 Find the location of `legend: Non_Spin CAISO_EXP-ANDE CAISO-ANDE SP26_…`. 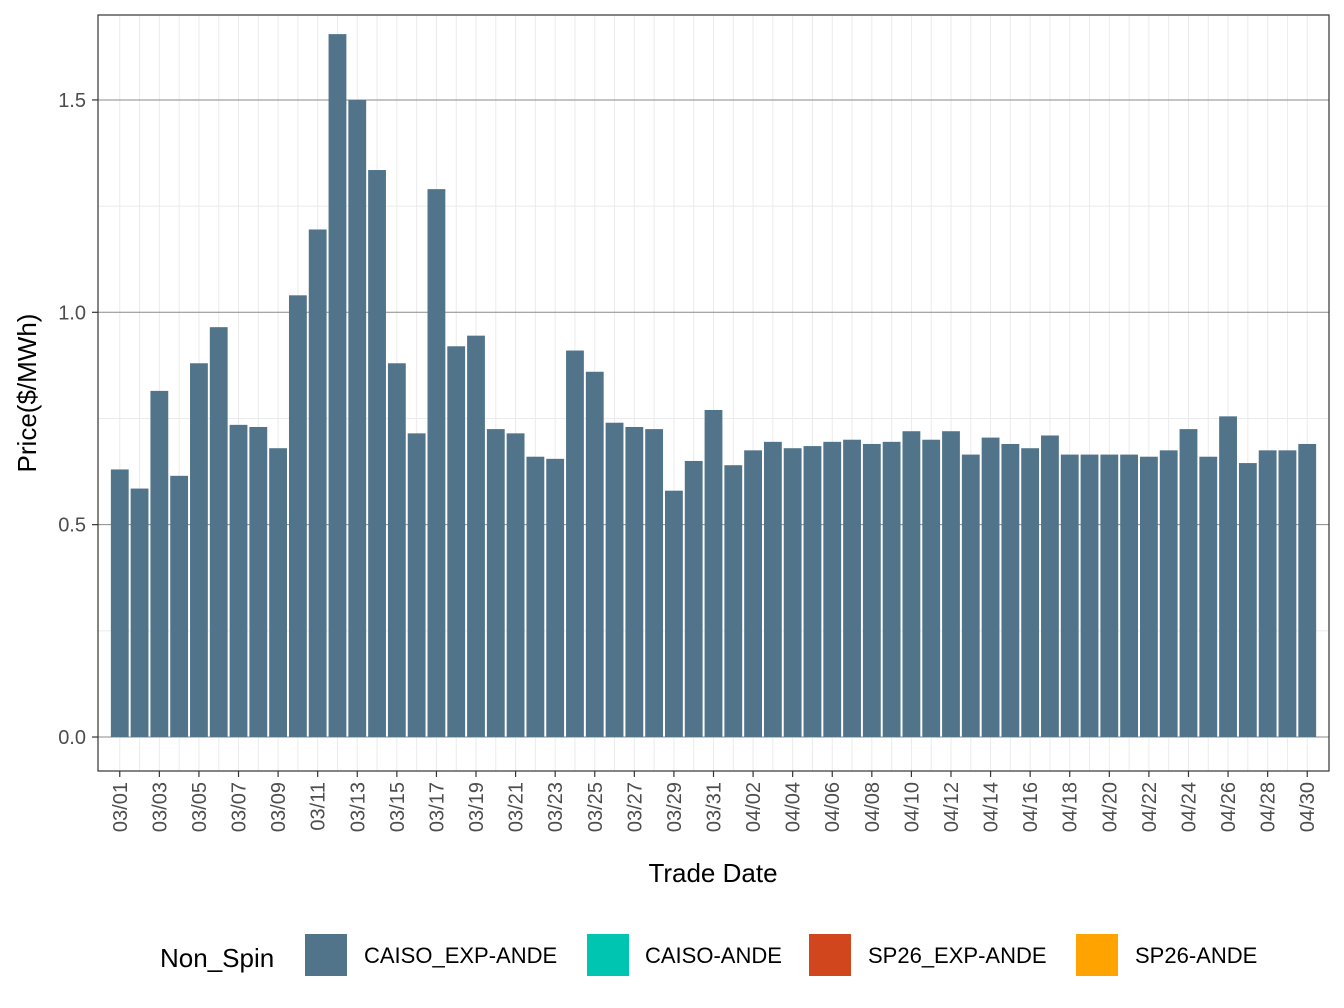

legend: Non_Spin CAISO_EXP-ANDE CAISO-ANDE SP26_… is located at coordinates (708, 955).